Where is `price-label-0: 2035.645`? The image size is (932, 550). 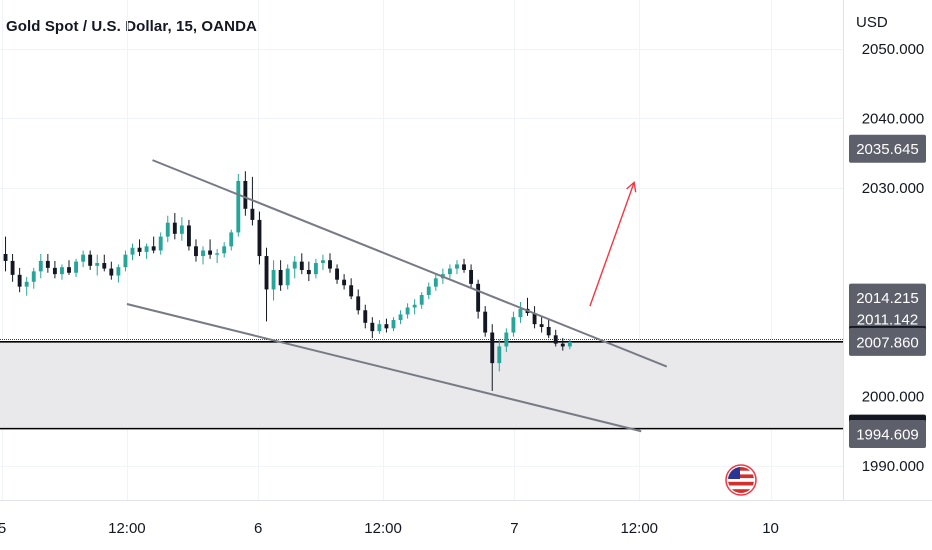 price-label-0: 2035.645 is located at coordinates (887, 148).